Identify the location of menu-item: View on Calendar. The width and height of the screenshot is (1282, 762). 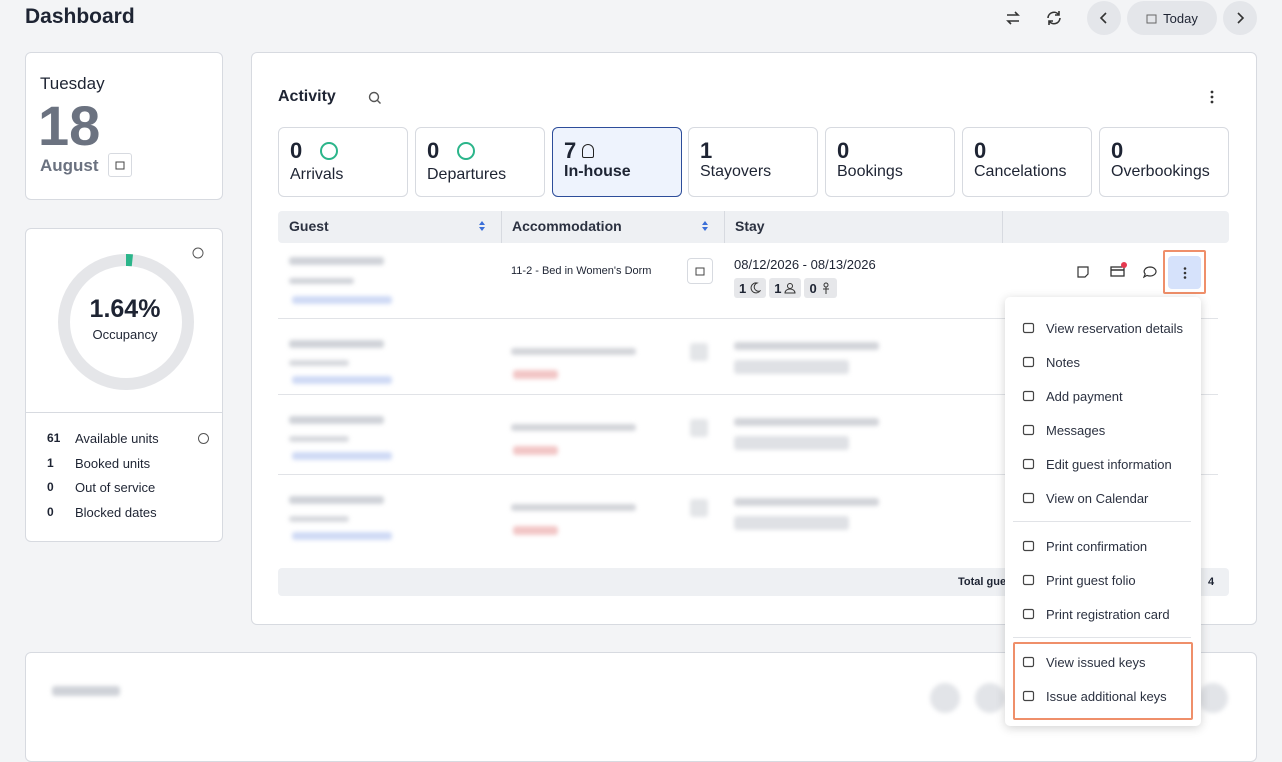
(1102, 498).